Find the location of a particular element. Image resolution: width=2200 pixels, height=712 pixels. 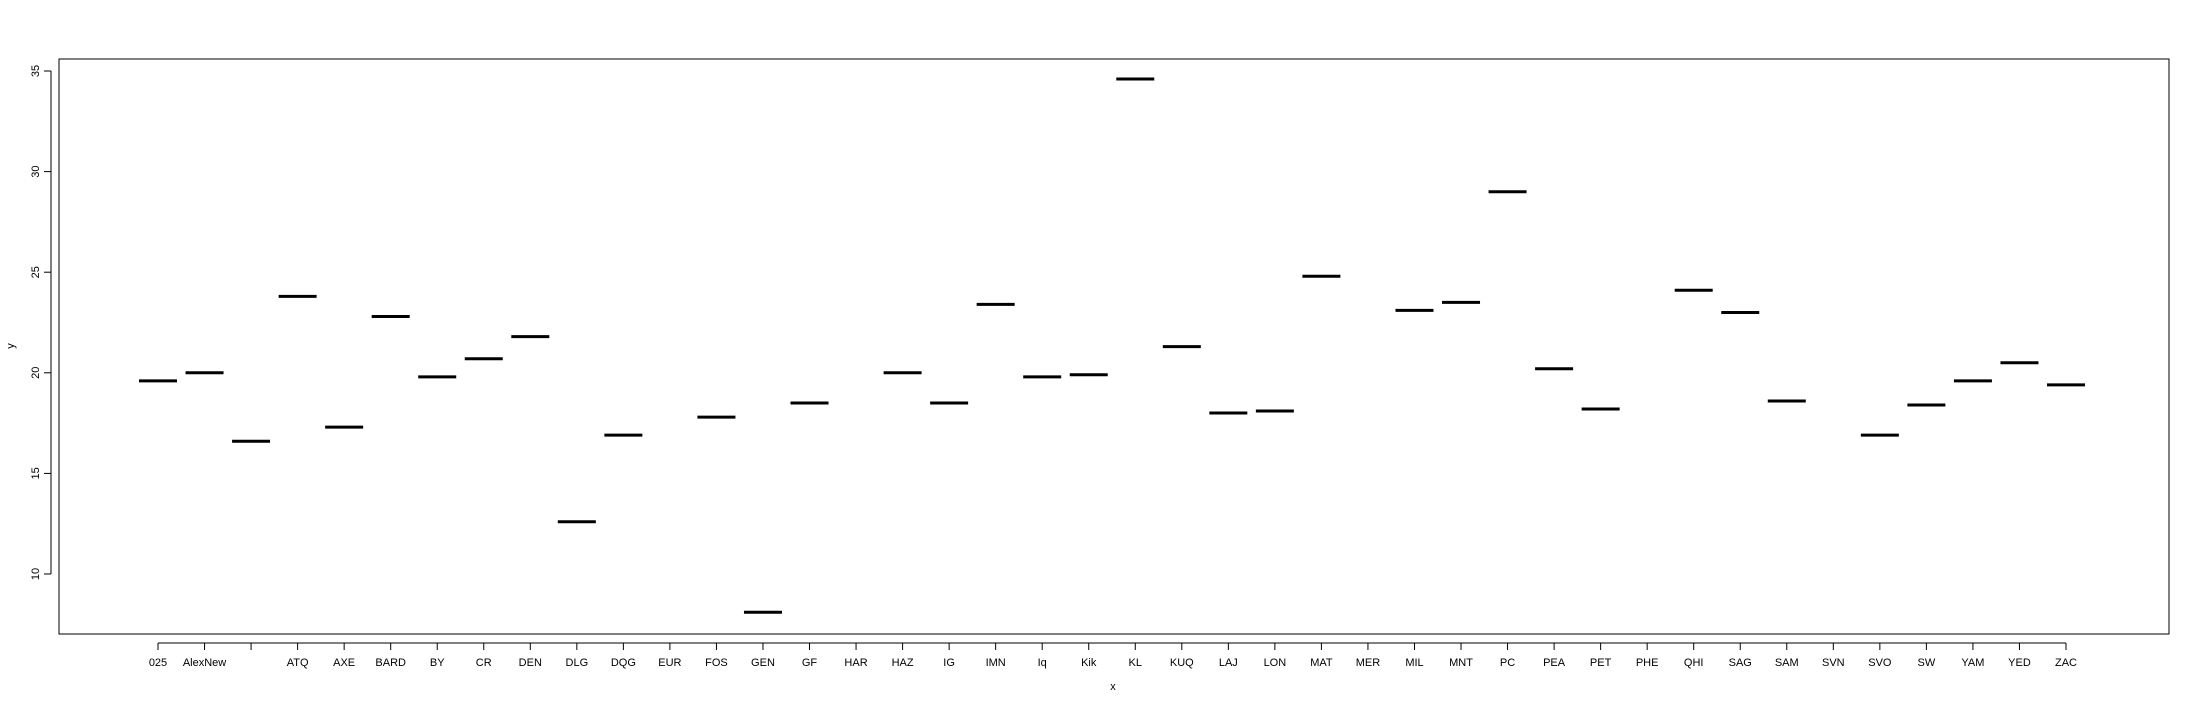

x-tick-label: MER is located at coordinates (1368, 663).